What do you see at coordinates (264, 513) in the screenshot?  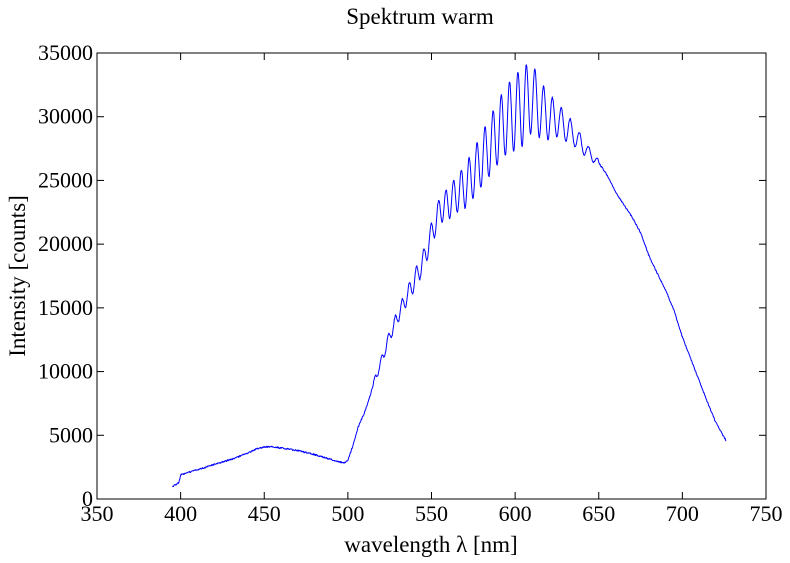 I see `x-tick-label: 450` at bounding box center [264, 513].